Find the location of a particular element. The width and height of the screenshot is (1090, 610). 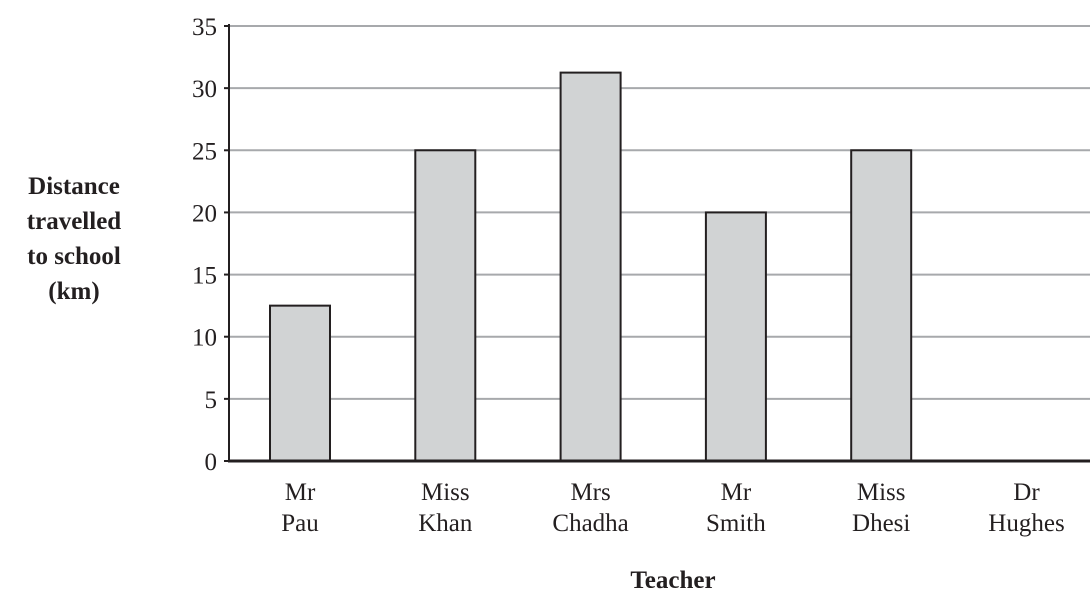

y-tick-labels: 0 5 10 15 20 25 30 35 is located at coordinates (210, 245).